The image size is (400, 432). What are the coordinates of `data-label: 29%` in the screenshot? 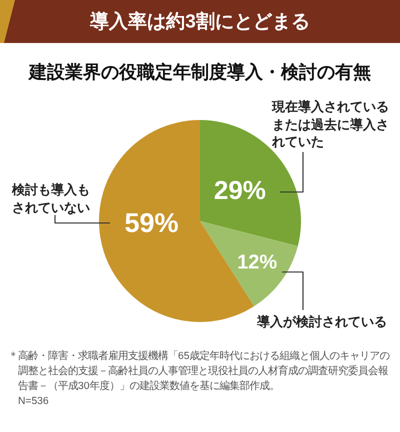 It's located at (240, 190).